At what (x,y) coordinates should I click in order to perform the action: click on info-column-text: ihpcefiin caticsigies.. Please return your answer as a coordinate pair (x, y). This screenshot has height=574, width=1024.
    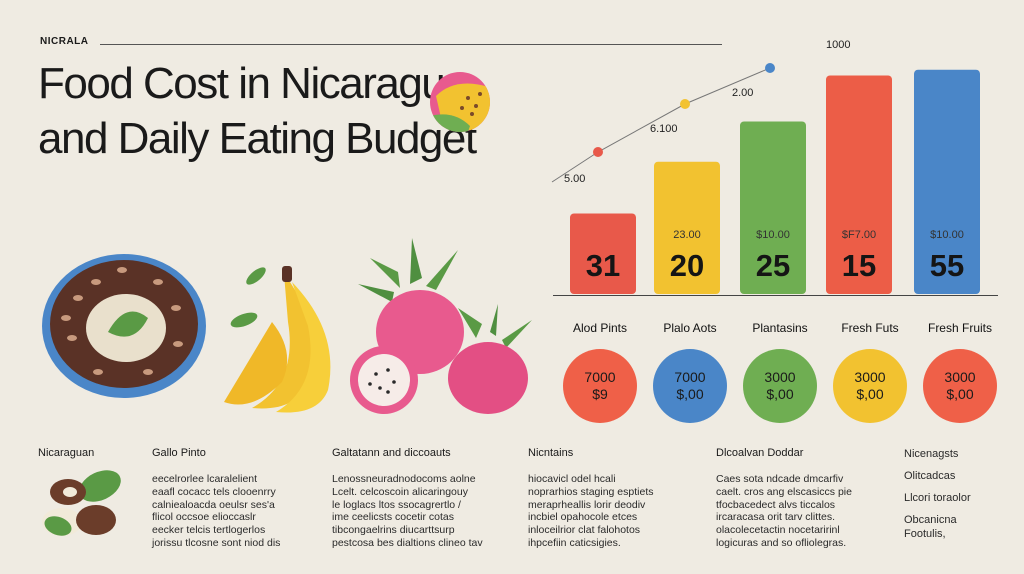
    Looking at the image, I should click on (574, 542).